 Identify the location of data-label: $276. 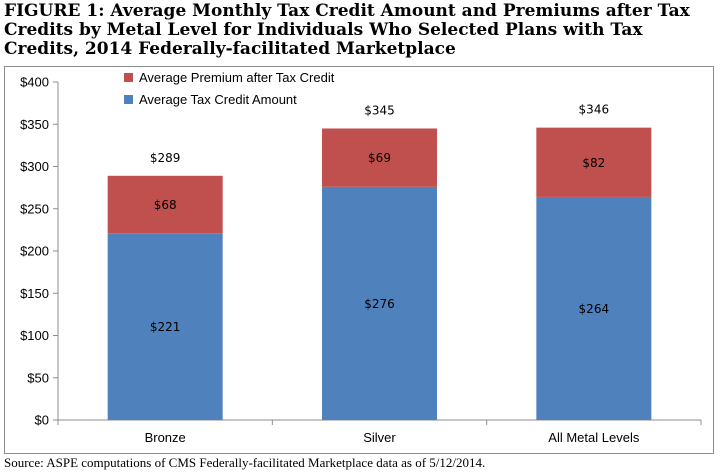
(379, 304).